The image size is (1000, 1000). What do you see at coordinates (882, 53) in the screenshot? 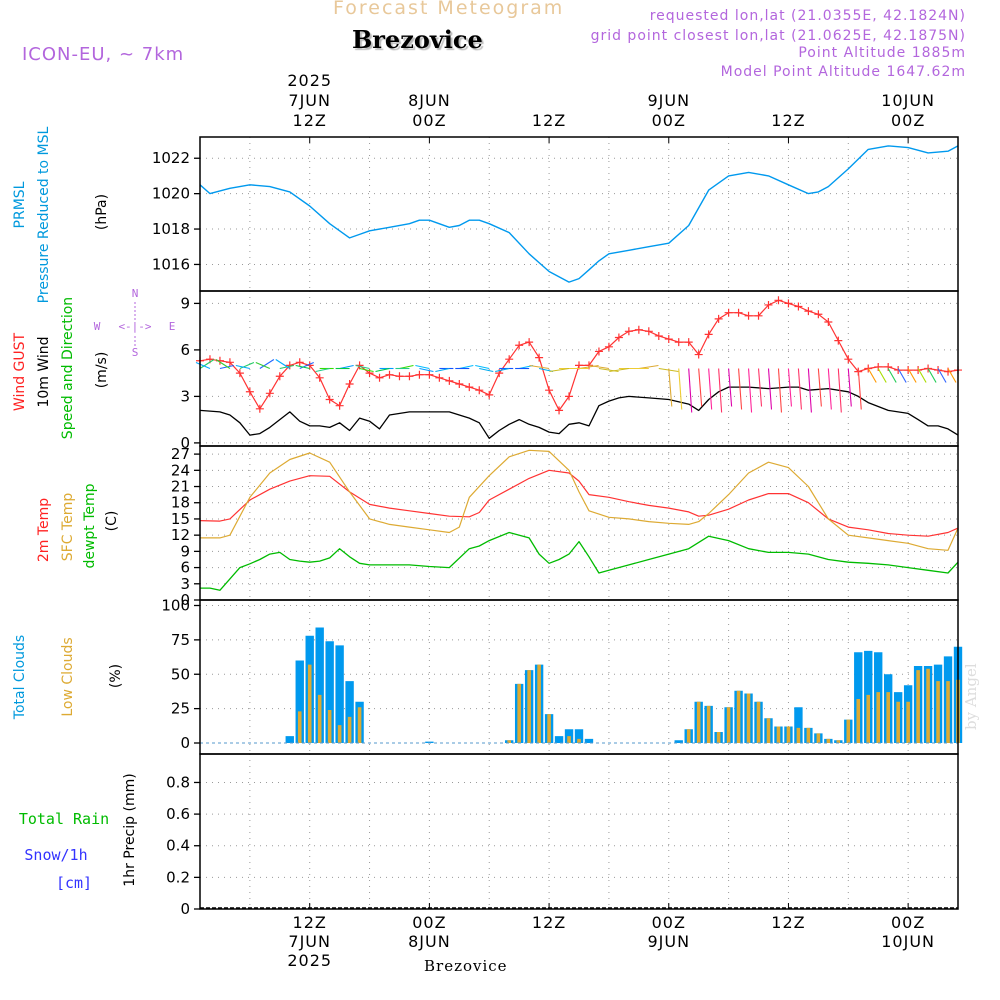
I see `point-altitude: Point Altitude 1885m` at bounding box center [882, 53].